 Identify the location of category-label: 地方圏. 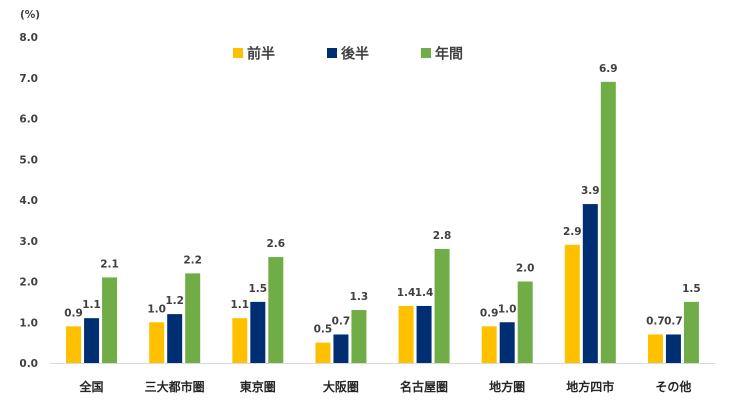
(507, 386).